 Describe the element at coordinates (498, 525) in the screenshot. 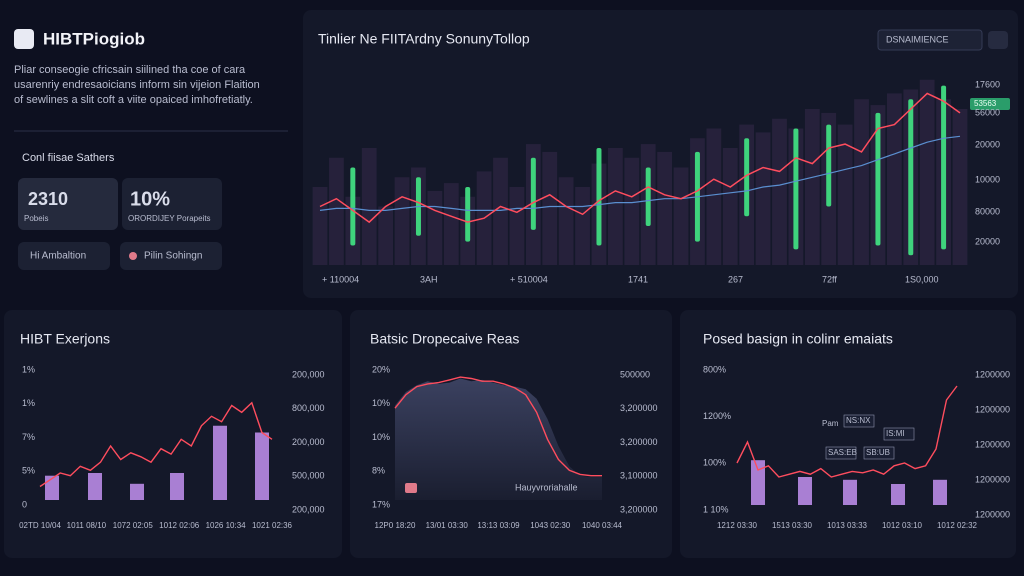

I see `x-label: 13:13 03:09` at that location.